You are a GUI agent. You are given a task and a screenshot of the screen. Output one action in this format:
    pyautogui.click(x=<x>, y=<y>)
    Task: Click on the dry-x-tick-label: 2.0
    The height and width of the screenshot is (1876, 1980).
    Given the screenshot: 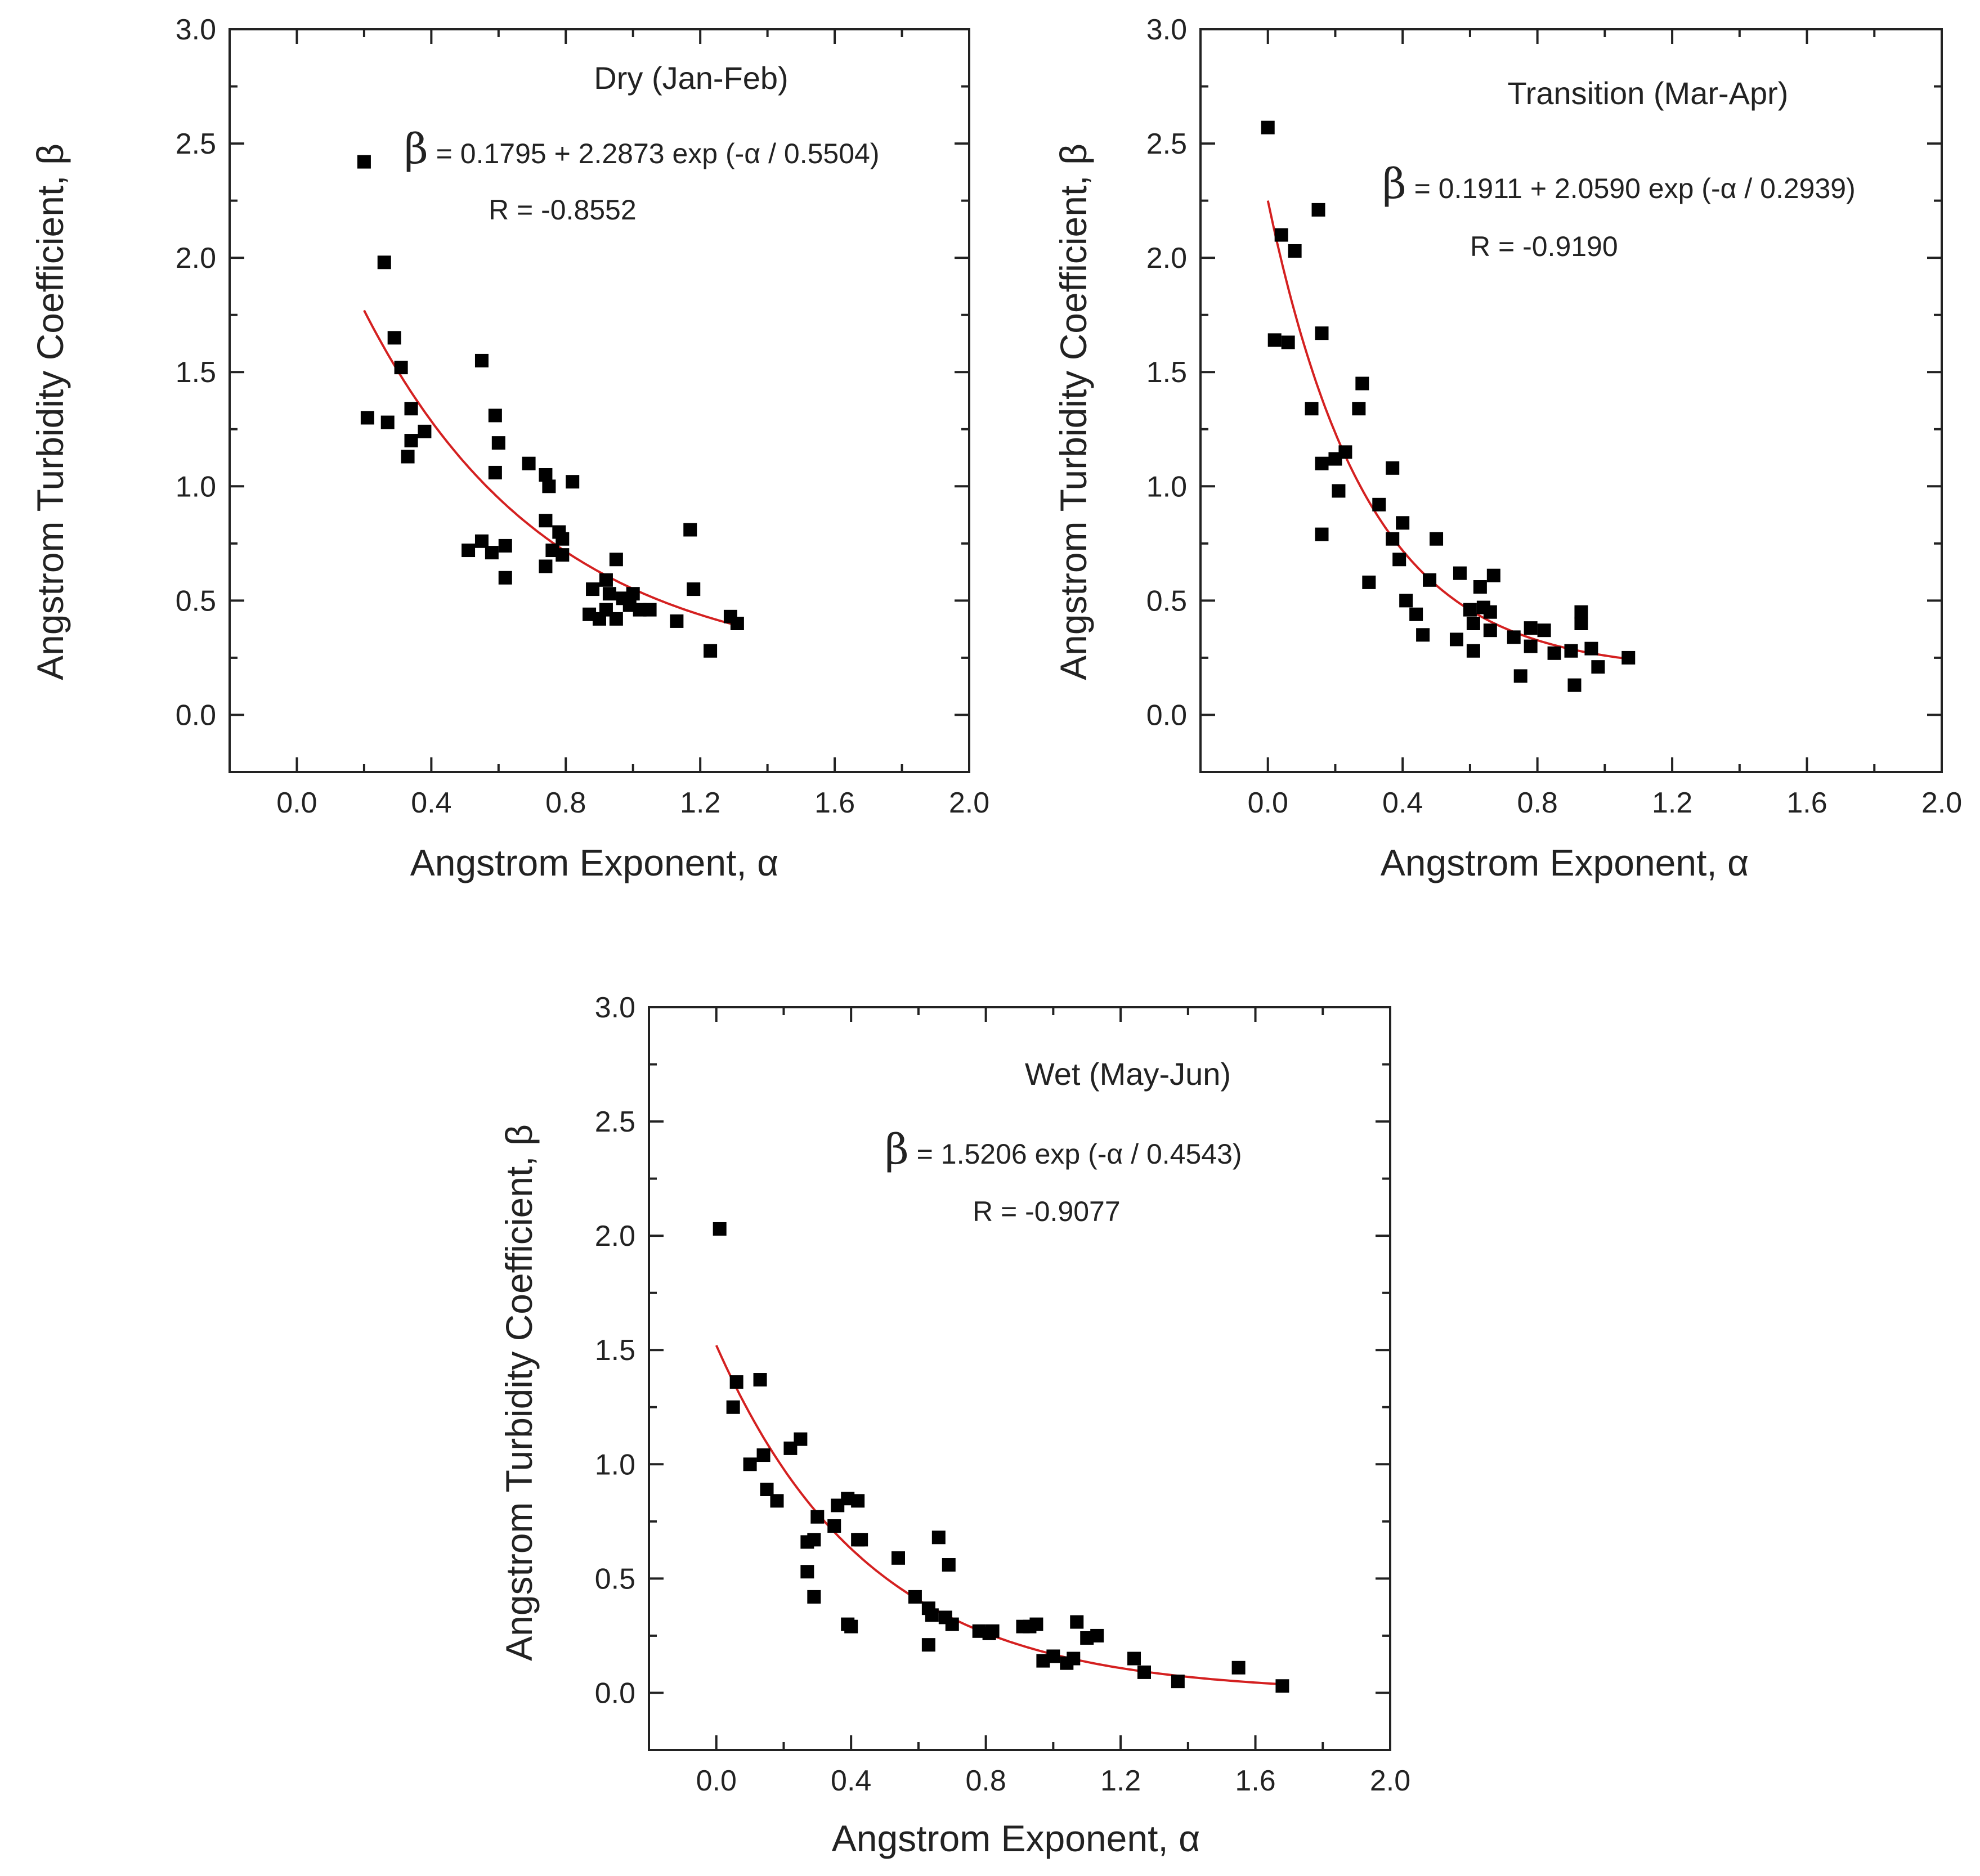 What is the action you would take?
    pyautogui.click(x=969, y=803)
    